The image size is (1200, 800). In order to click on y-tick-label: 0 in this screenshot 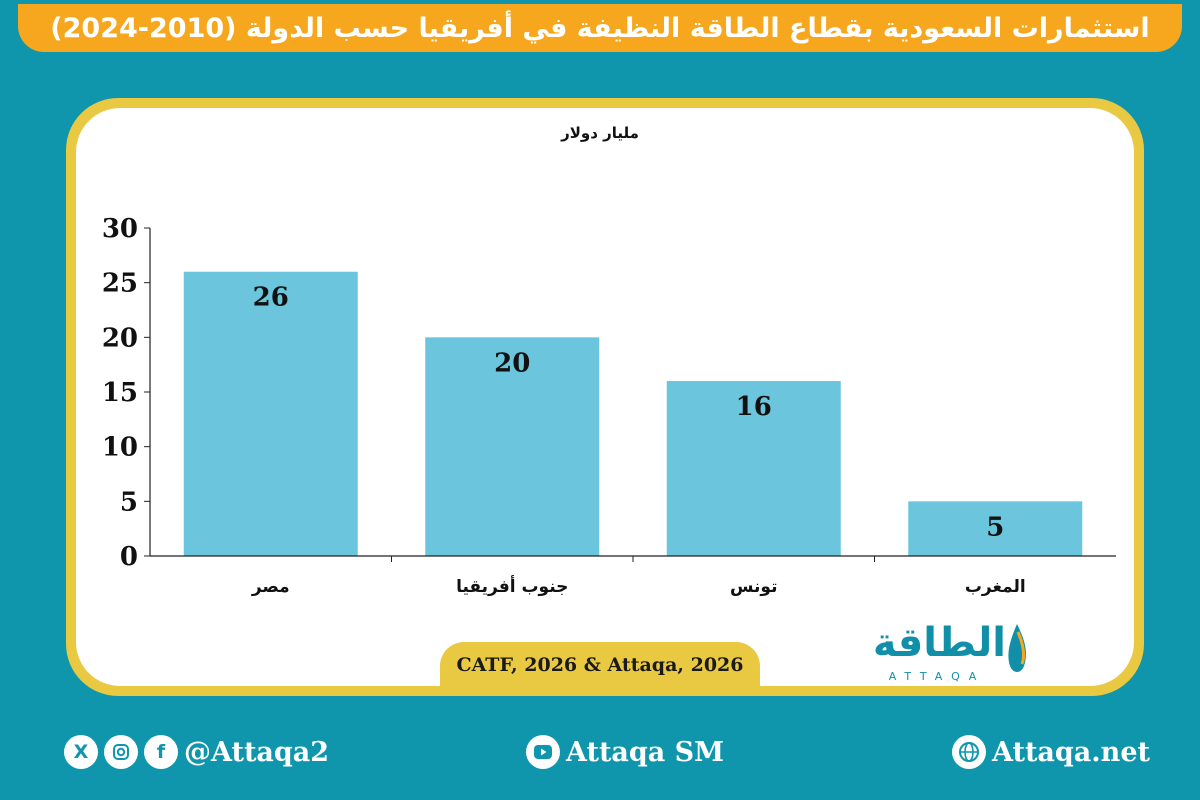, I will do `click(129, 557)`.